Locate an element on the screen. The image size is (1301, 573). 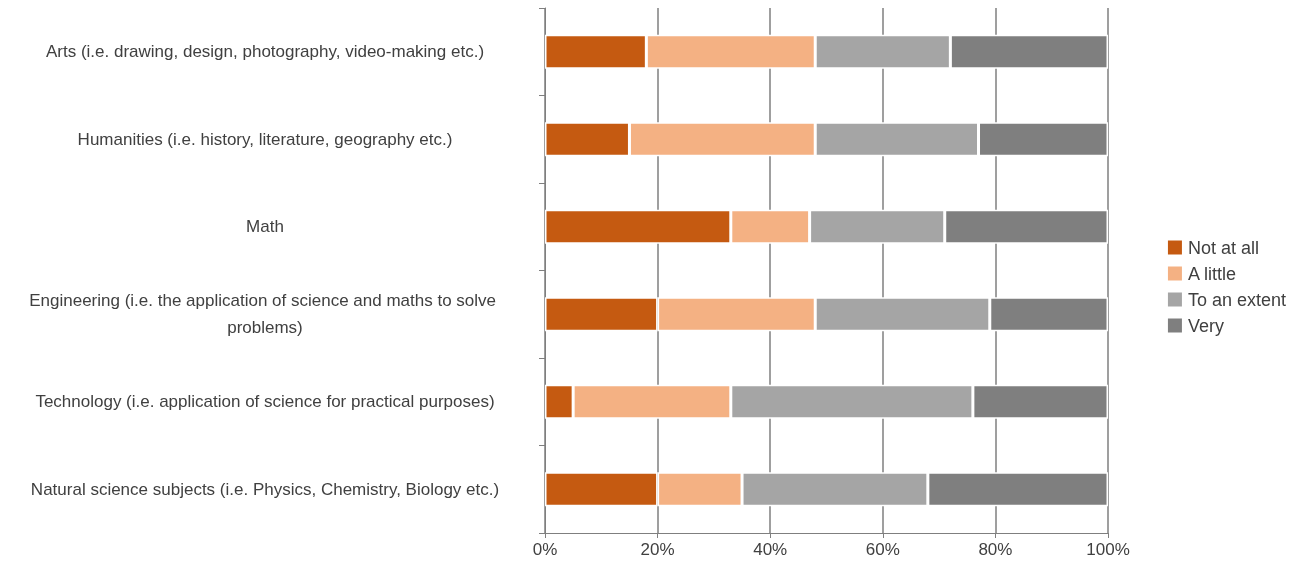
y-tick-label: Arts (i.e. drawing, design, photography, video-making etc.) is located at coordinates (265, 52).